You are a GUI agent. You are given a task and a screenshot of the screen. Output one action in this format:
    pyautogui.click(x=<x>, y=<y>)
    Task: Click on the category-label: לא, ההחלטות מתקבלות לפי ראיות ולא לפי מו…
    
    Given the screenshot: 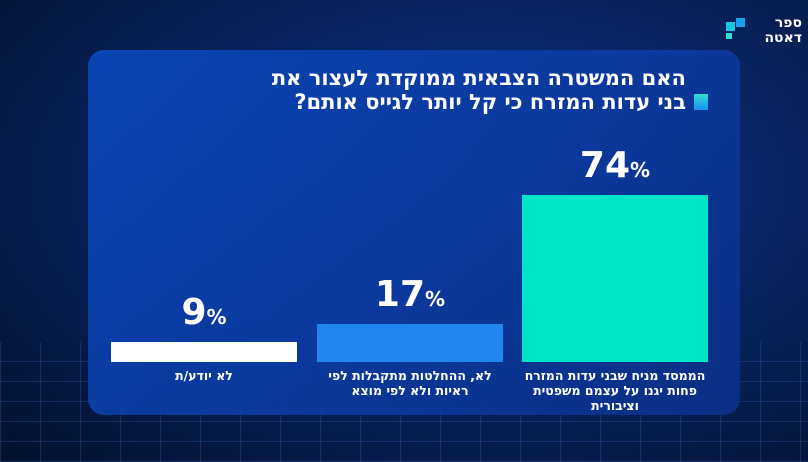 What is the action you would take?
    pyautogui.click(x=410, y=383)
    